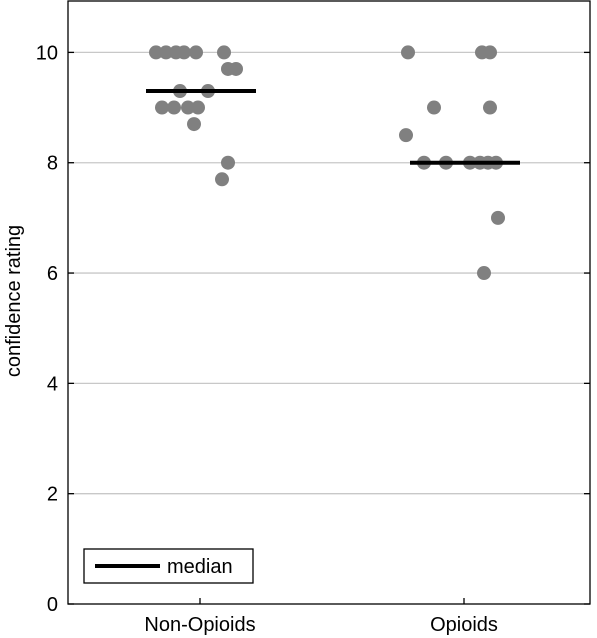  Describe the element at coordinates (52, 274) in the screenshot. I see `y-tick-label: 6` at that location.